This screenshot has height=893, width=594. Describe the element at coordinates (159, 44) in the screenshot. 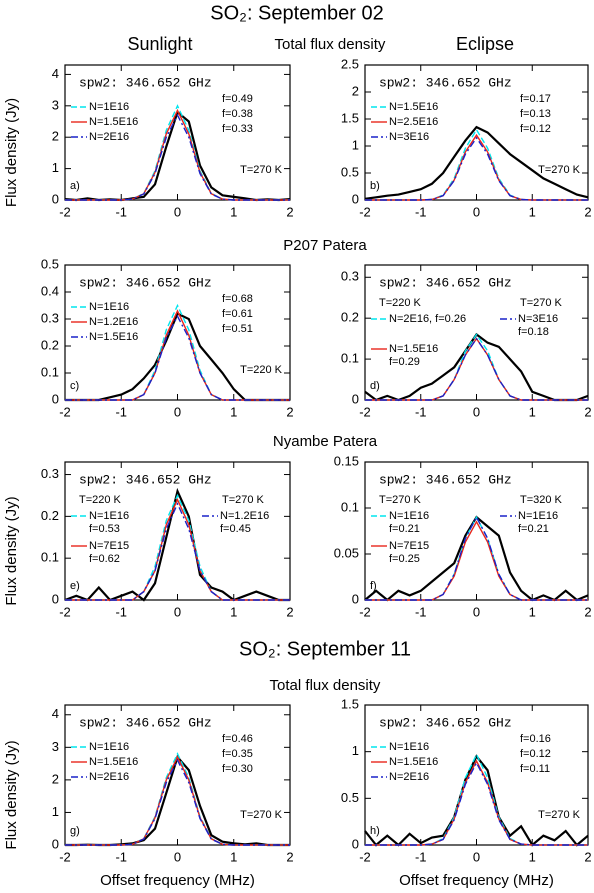

I see `column-title: Sunlight` at that location.